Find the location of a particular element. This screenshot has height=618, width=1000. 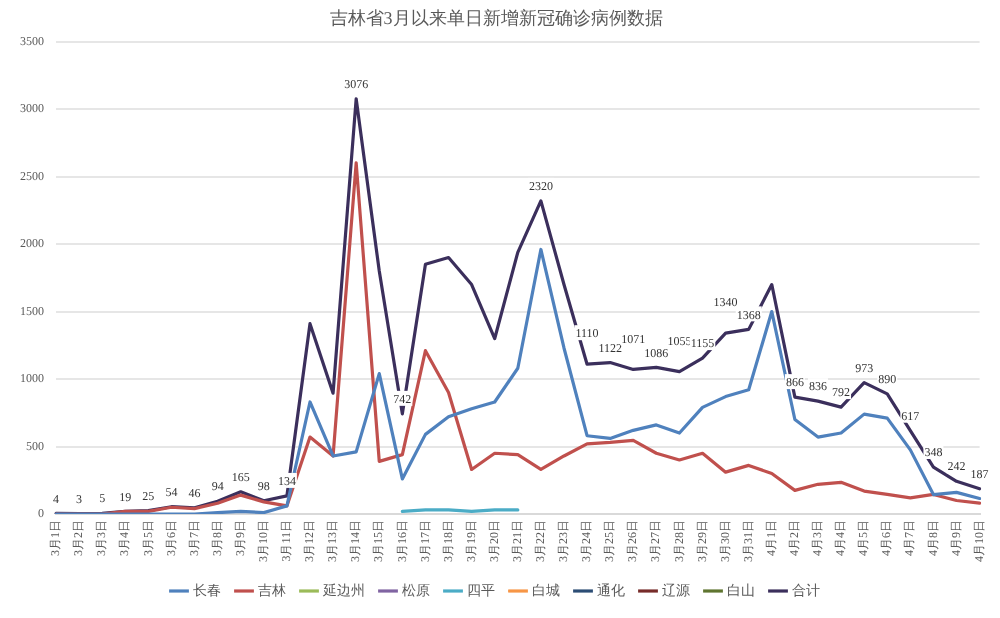

chart-title: 吉林省3月以来单日新增新冠确诊病例数据 is located at coordinates (496, 17).